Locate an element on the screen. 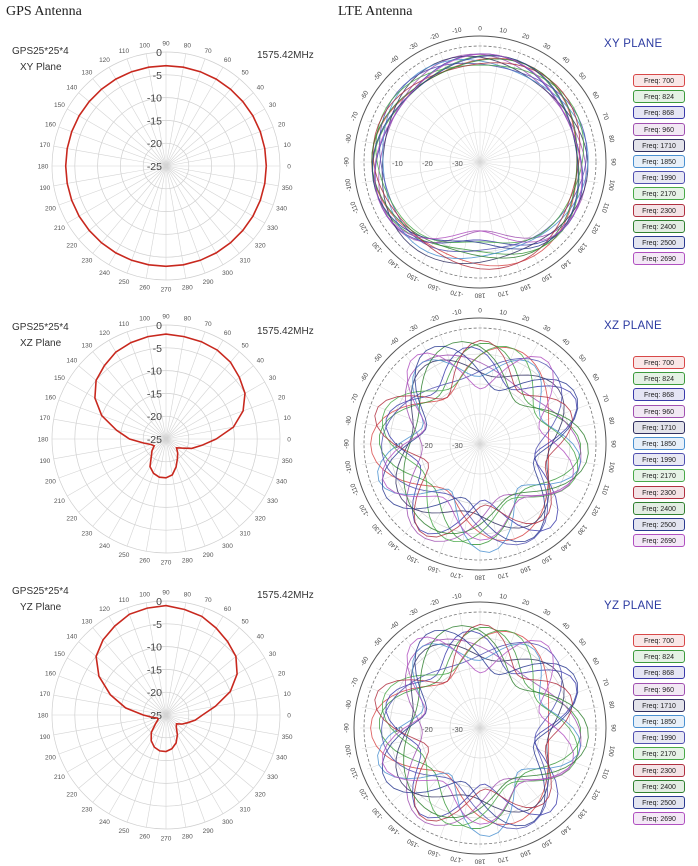  angle-tick-label: -100 is located at coordinates (348, 185).